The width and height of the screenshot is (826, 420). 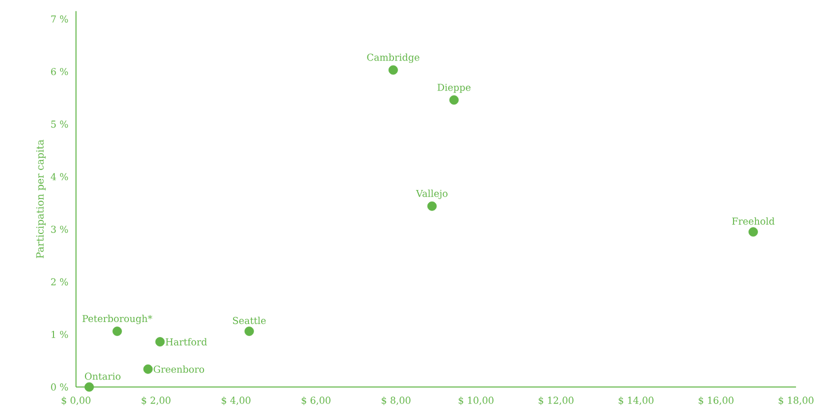 I want to click on annotation: Freehold, so click(x=753, y=221).